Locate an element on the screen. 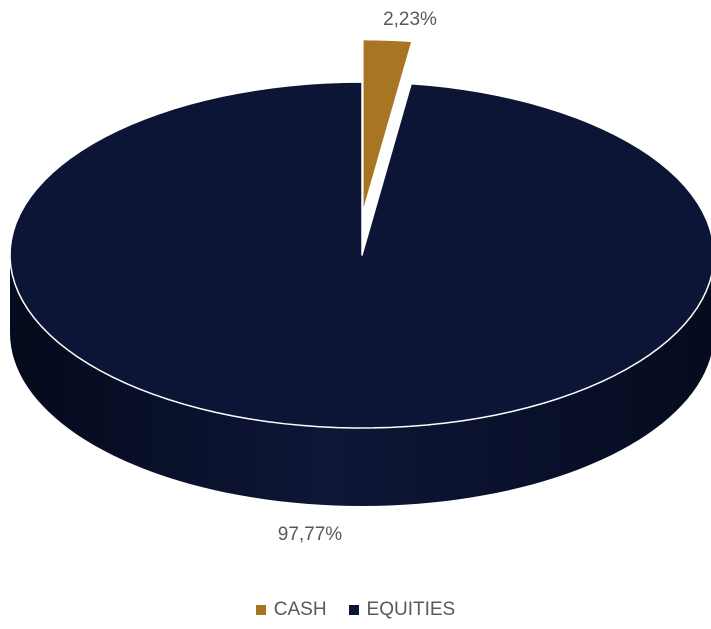  pie-slice-top-cash is located at coordinates (387, 126).